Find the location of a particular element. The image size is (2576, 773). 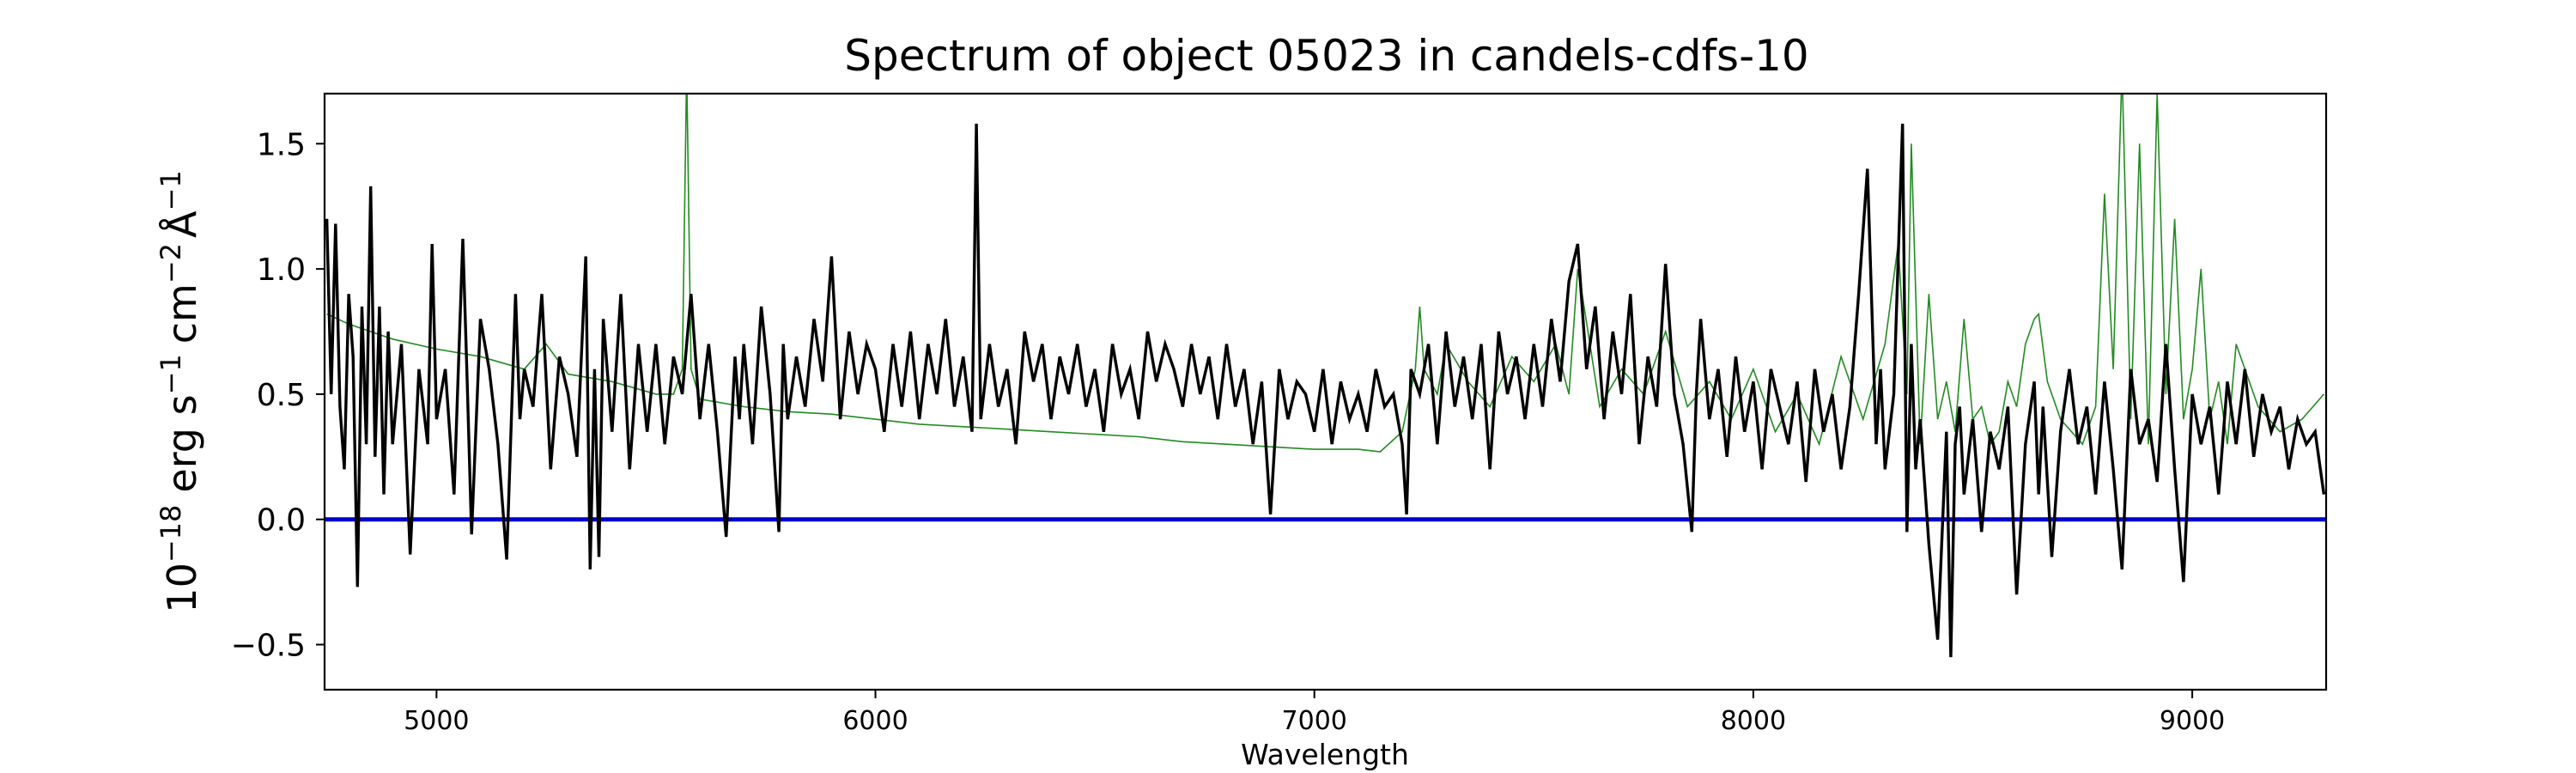

y-tick-label: 1.0 is located at coordinates (281, 270).